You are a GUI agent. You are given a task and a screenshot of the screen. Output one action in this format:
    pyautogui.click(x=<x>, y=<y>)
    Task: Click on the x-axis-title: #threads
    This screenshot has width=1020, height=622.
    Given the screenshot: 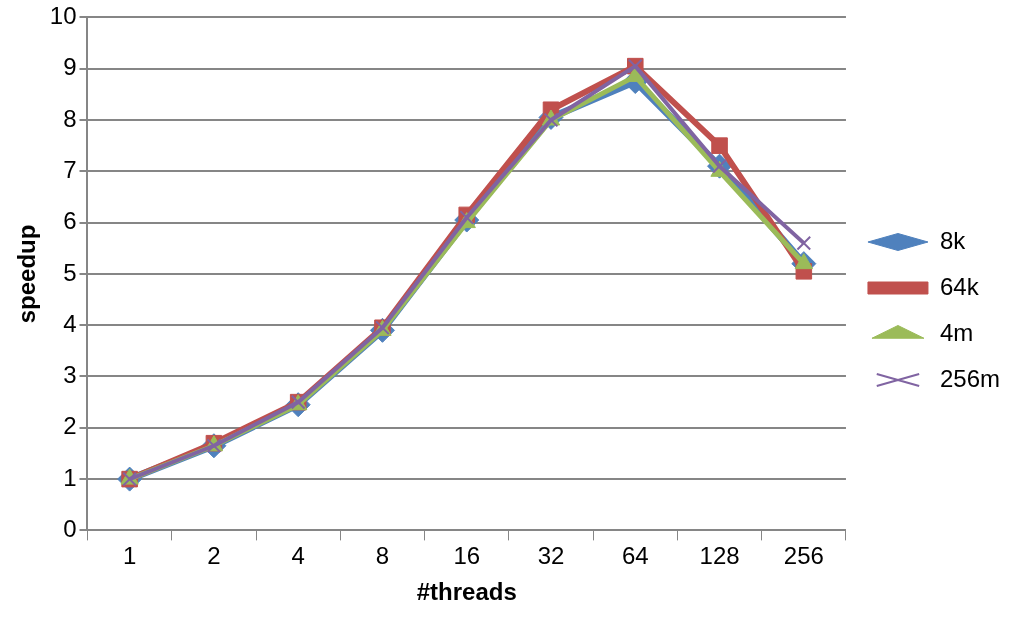 What is the action you would take?
    pyautogui.click(x=466, y=592)
    